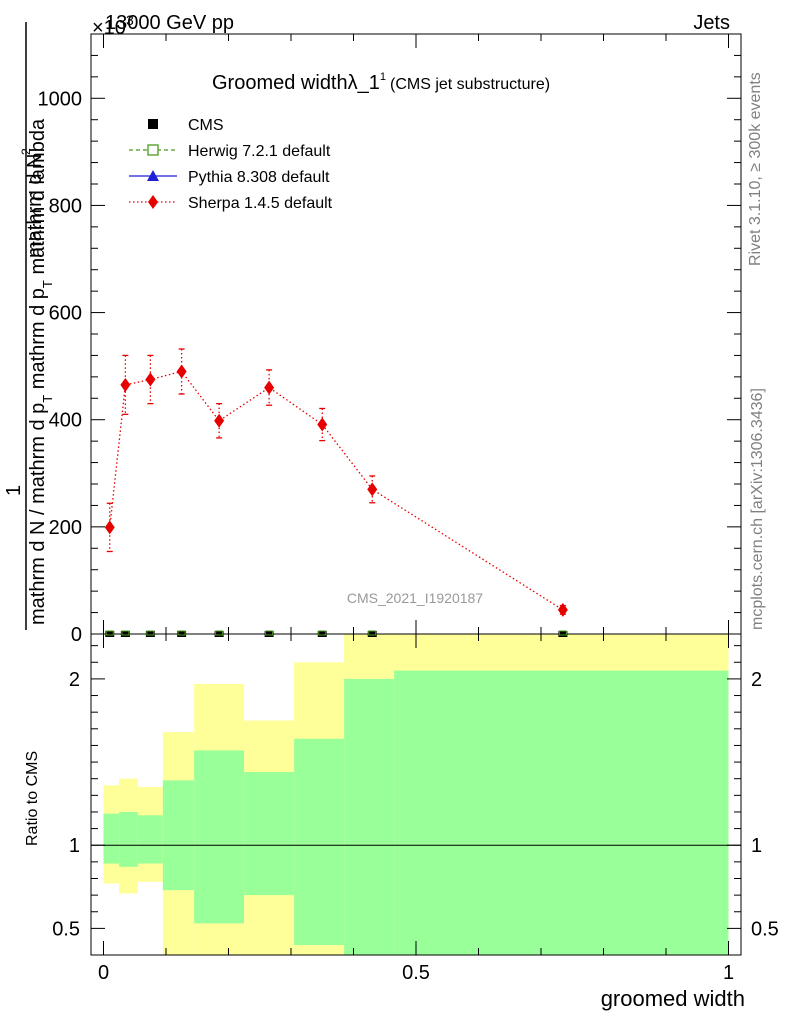  Describe the element at coordinates (113, 25) in the screenshot. I see `exponent-label: ×10³` at that location.